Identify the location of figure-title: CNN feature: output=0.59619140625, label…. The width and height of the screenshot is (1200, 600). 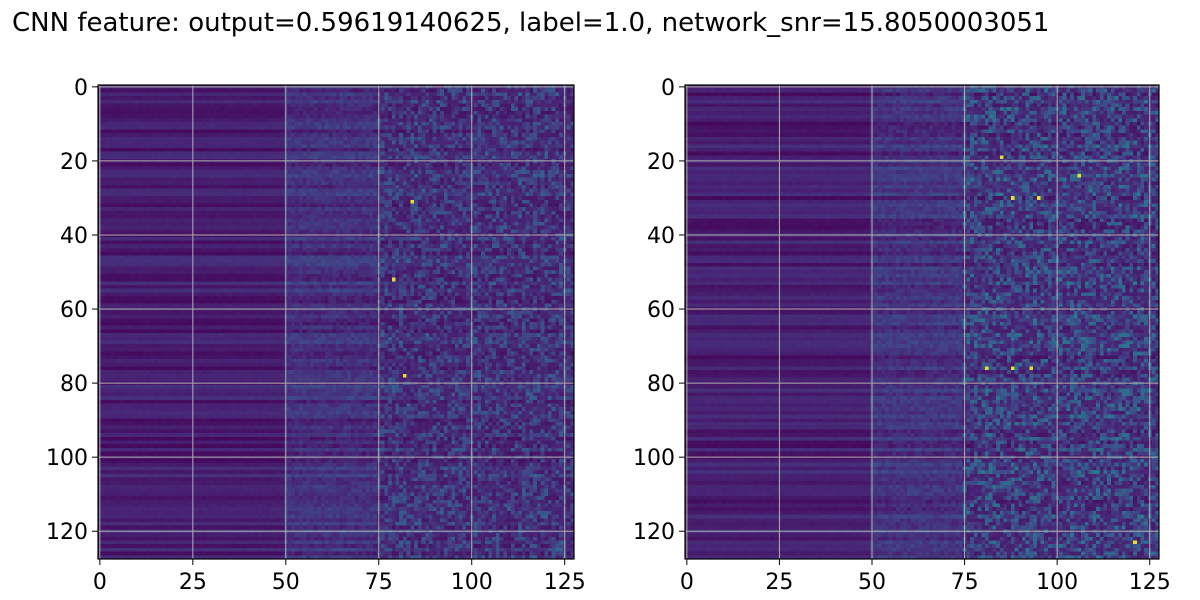
(531, 23).